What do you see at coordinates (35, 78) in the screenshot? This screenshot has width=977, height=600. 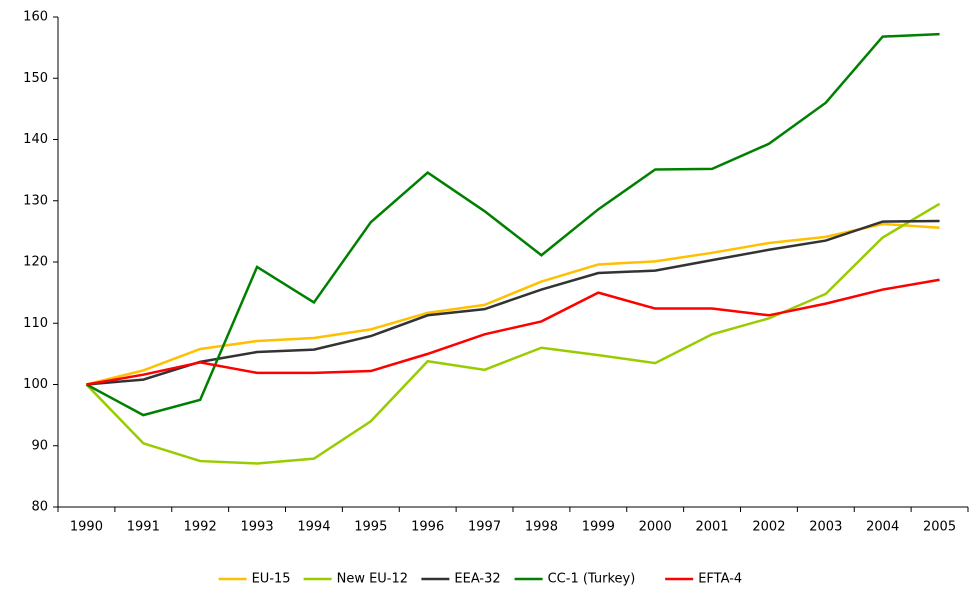 I see `y-tick-label: 150` at bounding box center [35, 78].